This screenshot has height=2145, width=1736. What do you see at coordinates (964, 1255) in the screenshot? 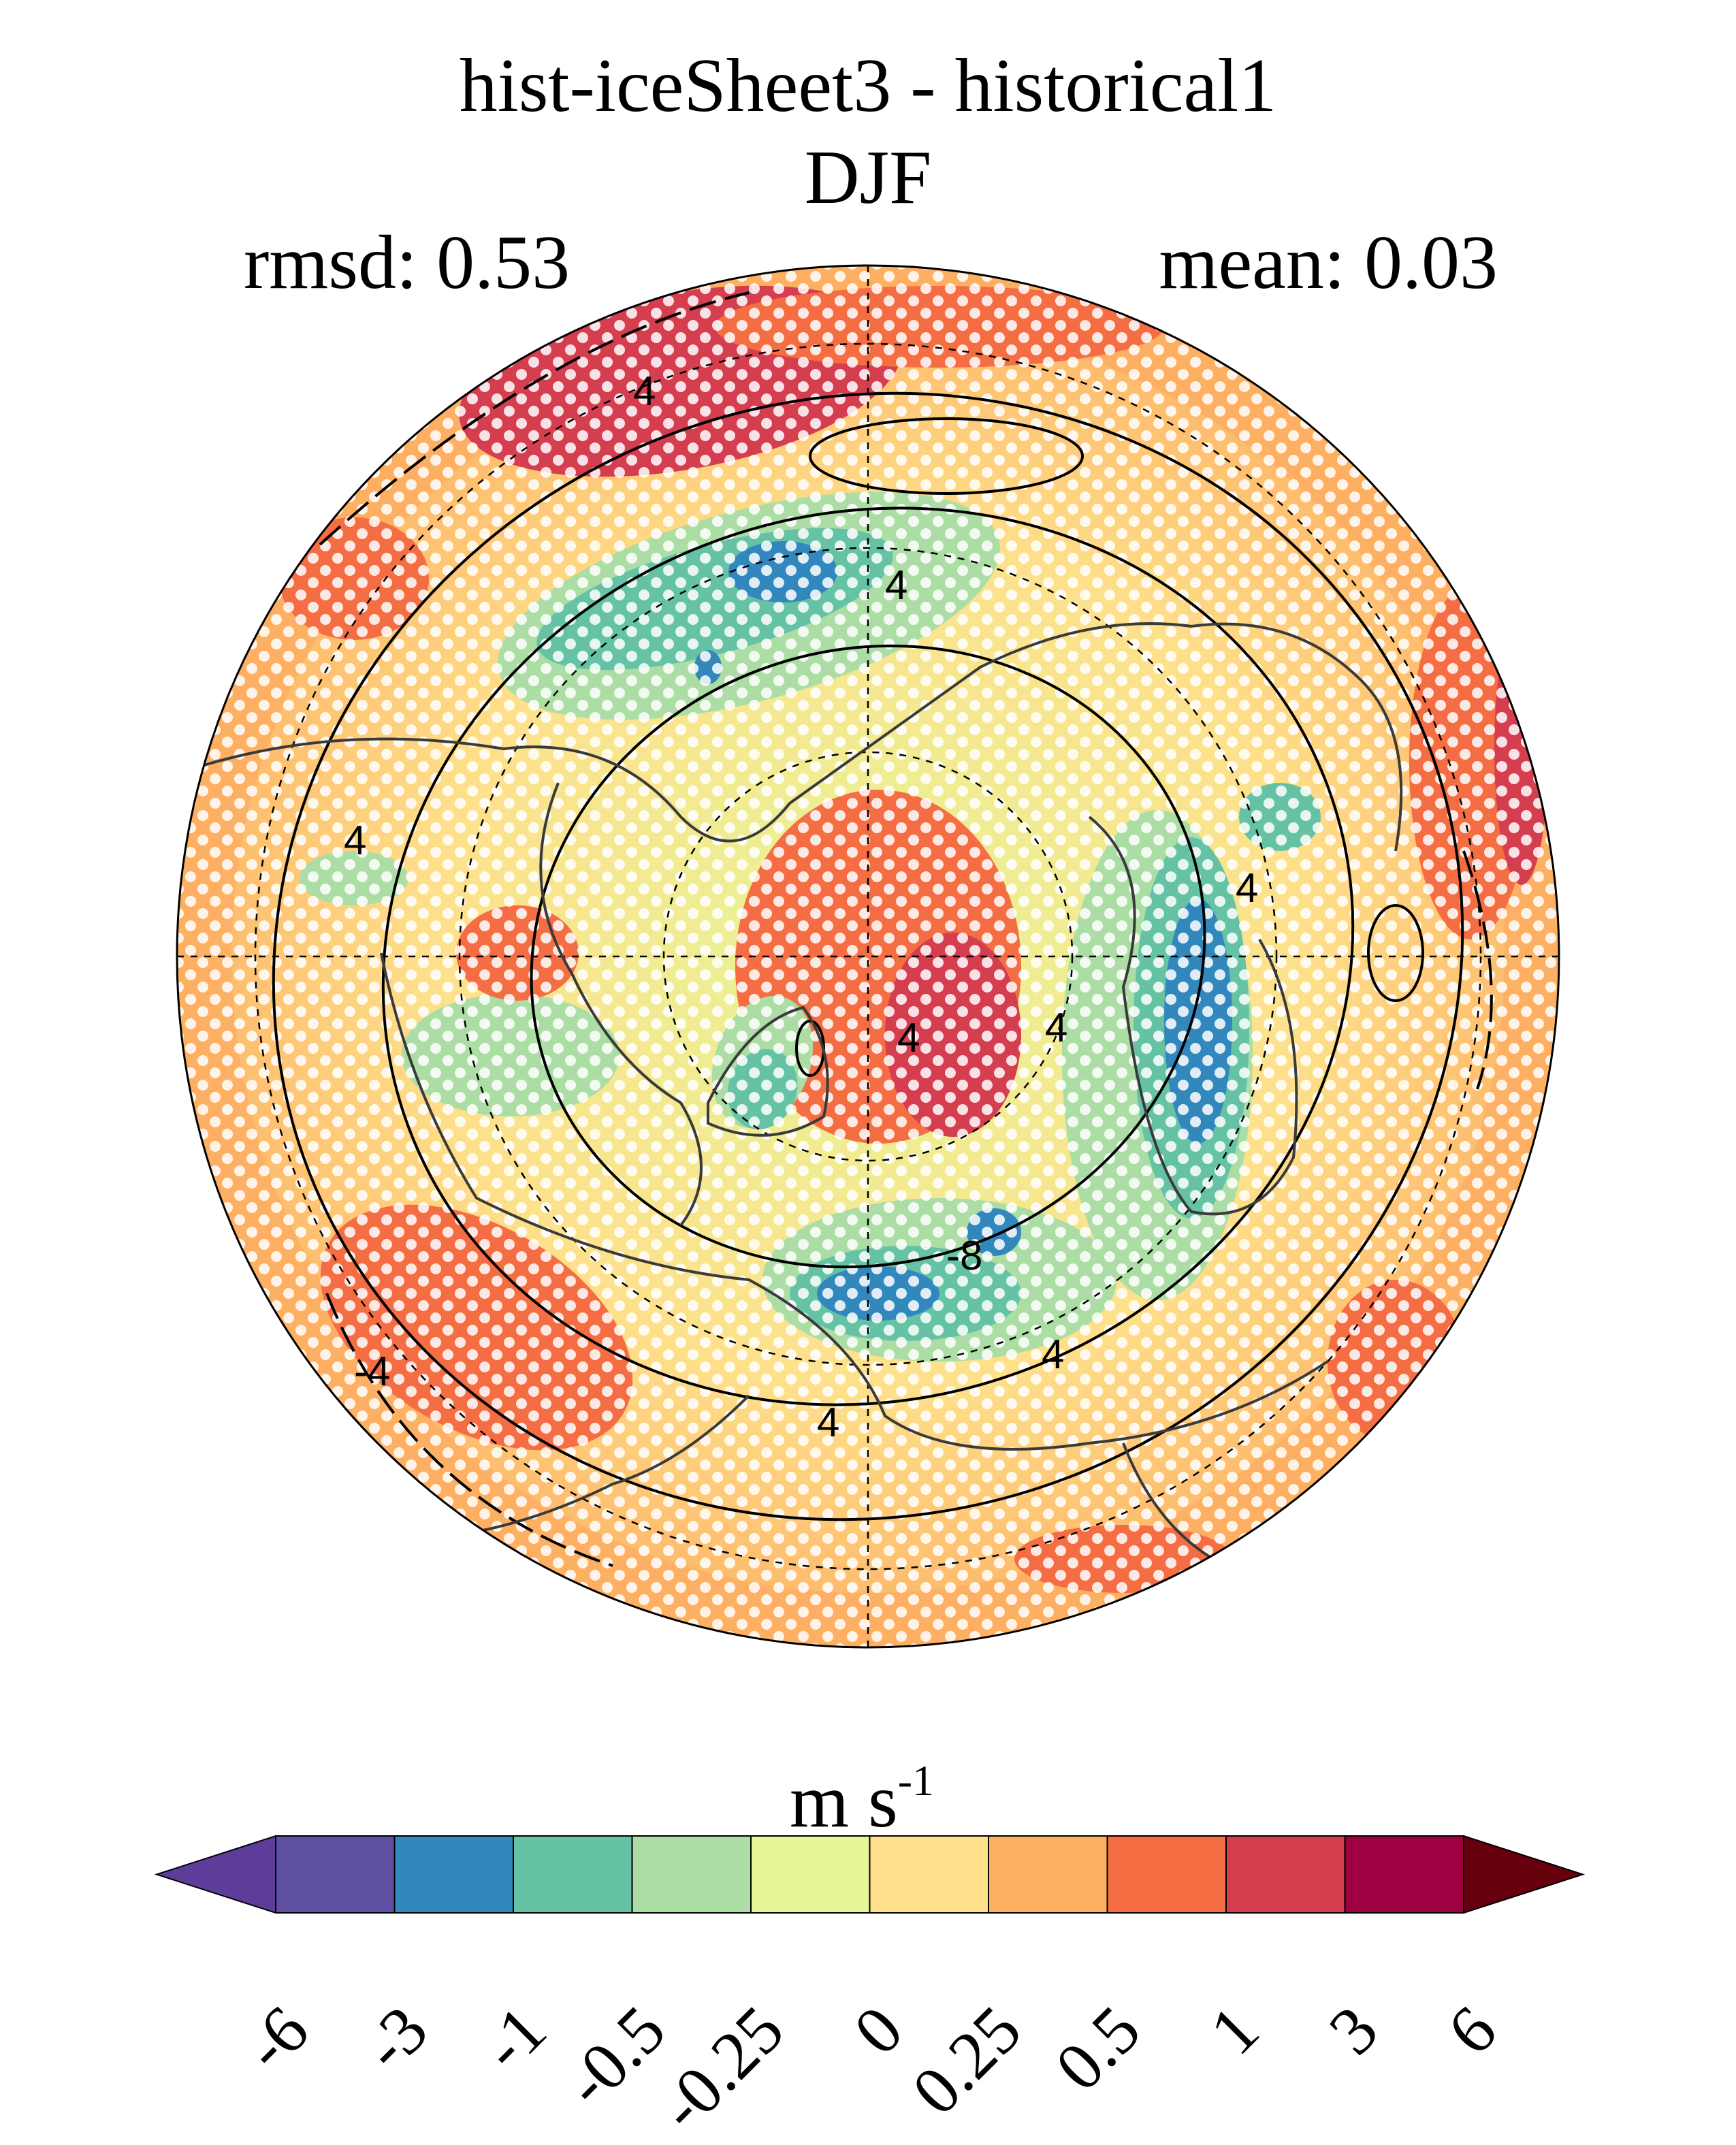
I see `contour-label: -8` at bounding box center [964, 1255].